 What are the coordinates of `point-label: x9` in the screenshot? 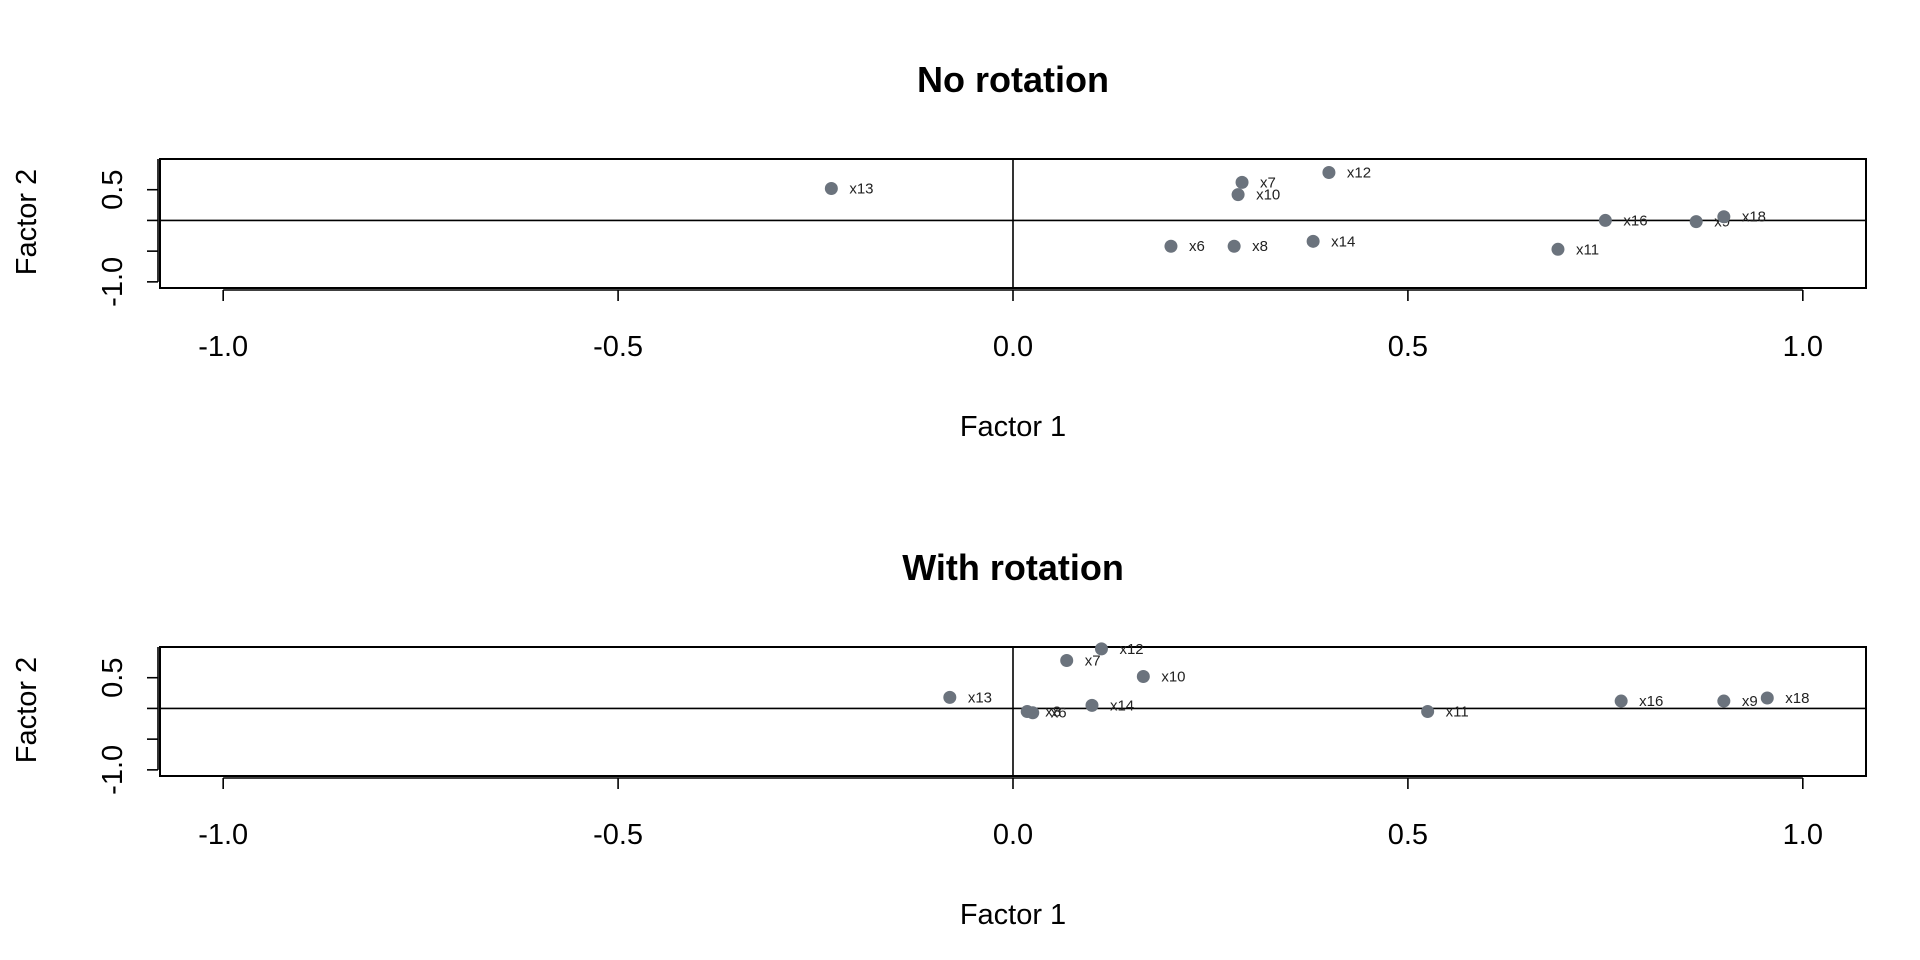 It's located at (1750, 701).